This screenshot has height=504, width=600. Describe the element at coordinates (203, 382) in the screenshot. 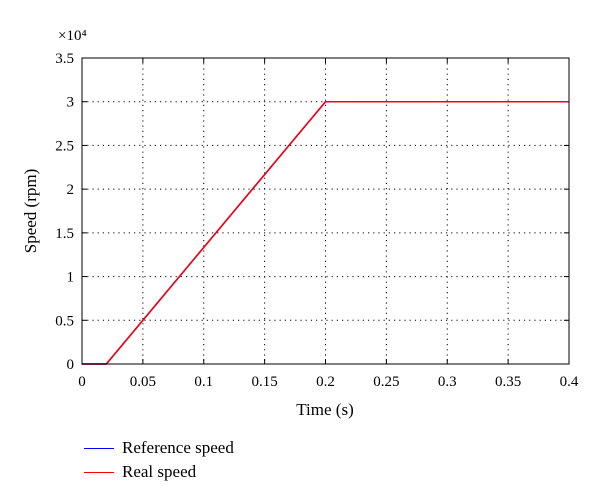

I see `x-tick-label: 0.1` at that location.